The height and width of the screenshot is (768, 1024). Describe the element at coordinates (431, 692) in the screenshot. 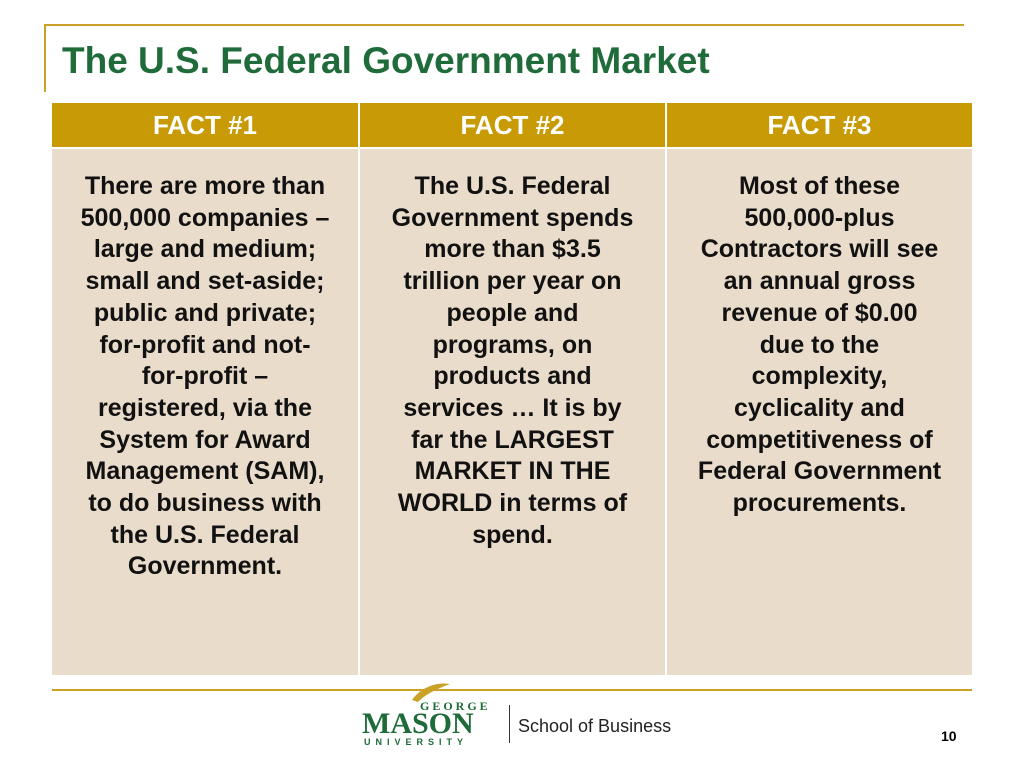

I see `leaf-icon` at that location.